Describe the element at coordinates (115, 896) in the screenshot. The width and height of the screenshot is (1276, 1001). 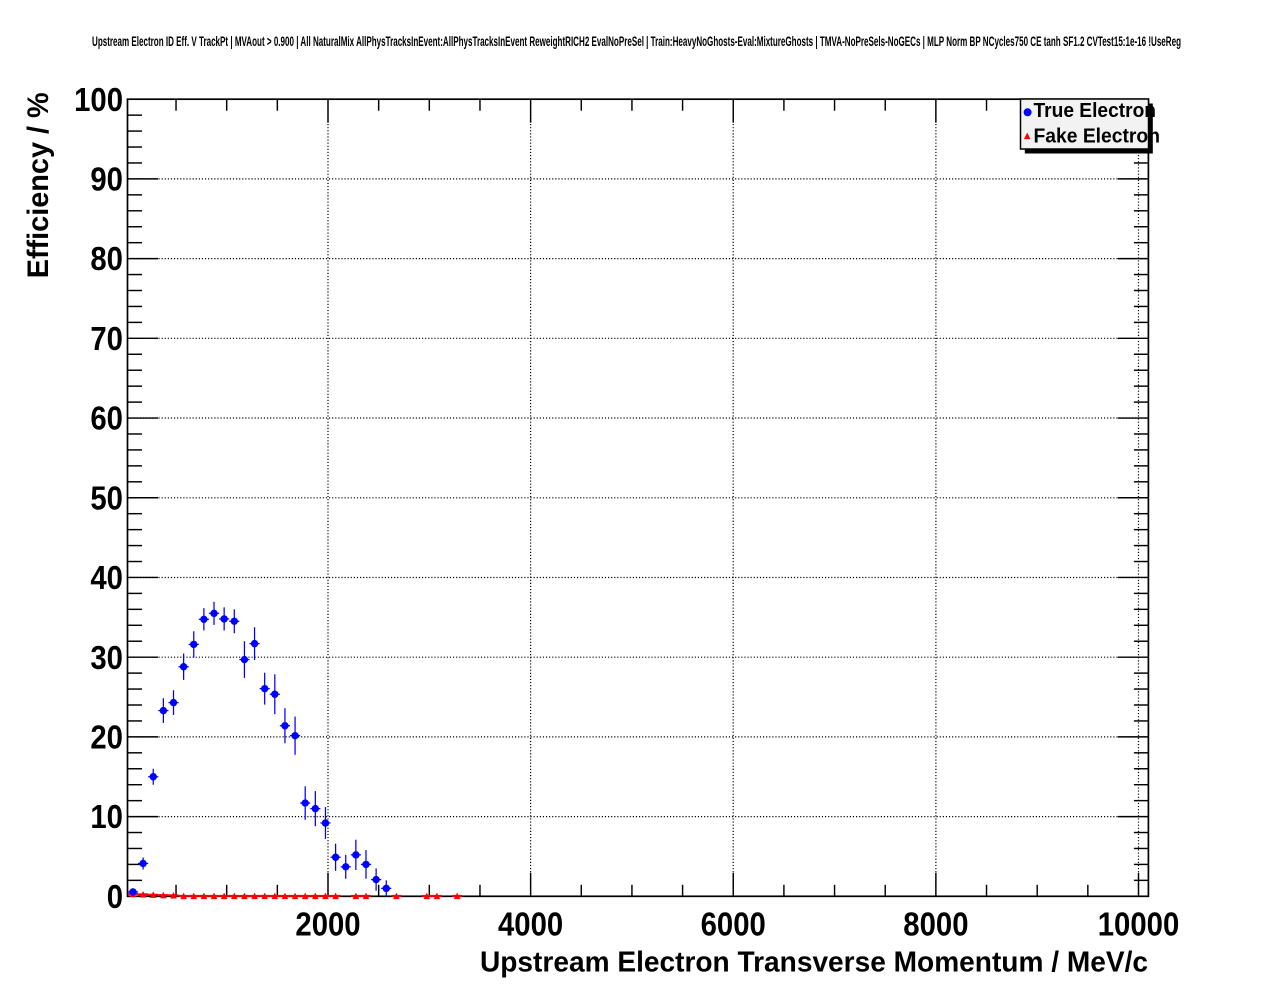
I see `svg-text: 0` at that location.